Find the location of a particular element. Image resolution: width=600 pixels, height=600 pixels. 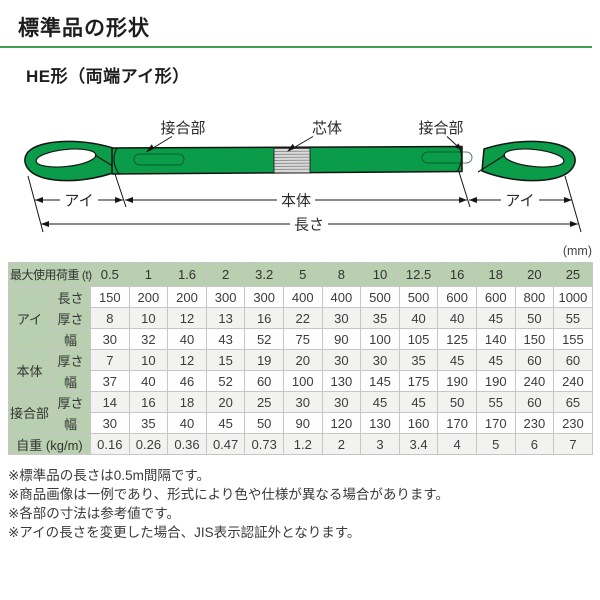

table-row: 幅 30 35 40 45 50 90 120 130 160 170 170 230 230 is located at coordinates (301, 423).